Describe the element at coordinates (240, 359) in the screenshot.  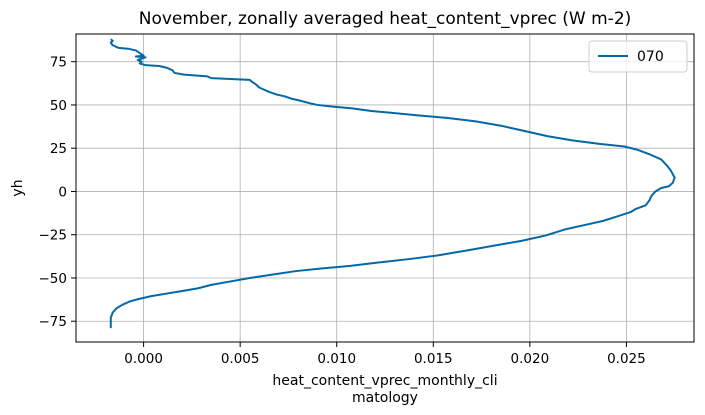
I see `x-tick-label: 0.005` at that location.